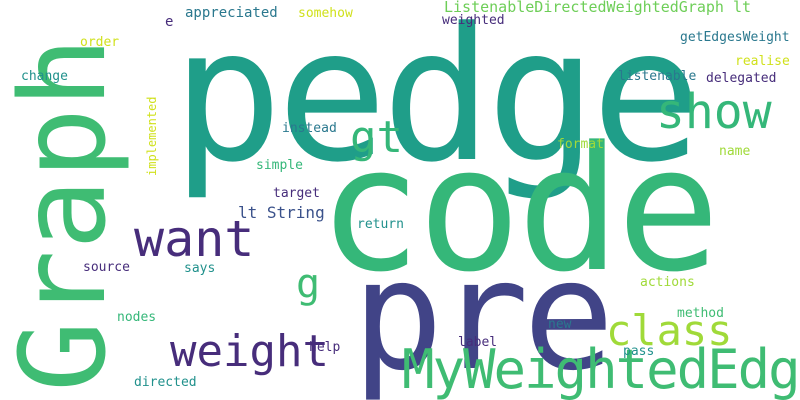 The width and height of the screenshot is (800, 400). Describe the element at coordinates (700, 313) in the screenshot. I see `word-method: method` at that location.